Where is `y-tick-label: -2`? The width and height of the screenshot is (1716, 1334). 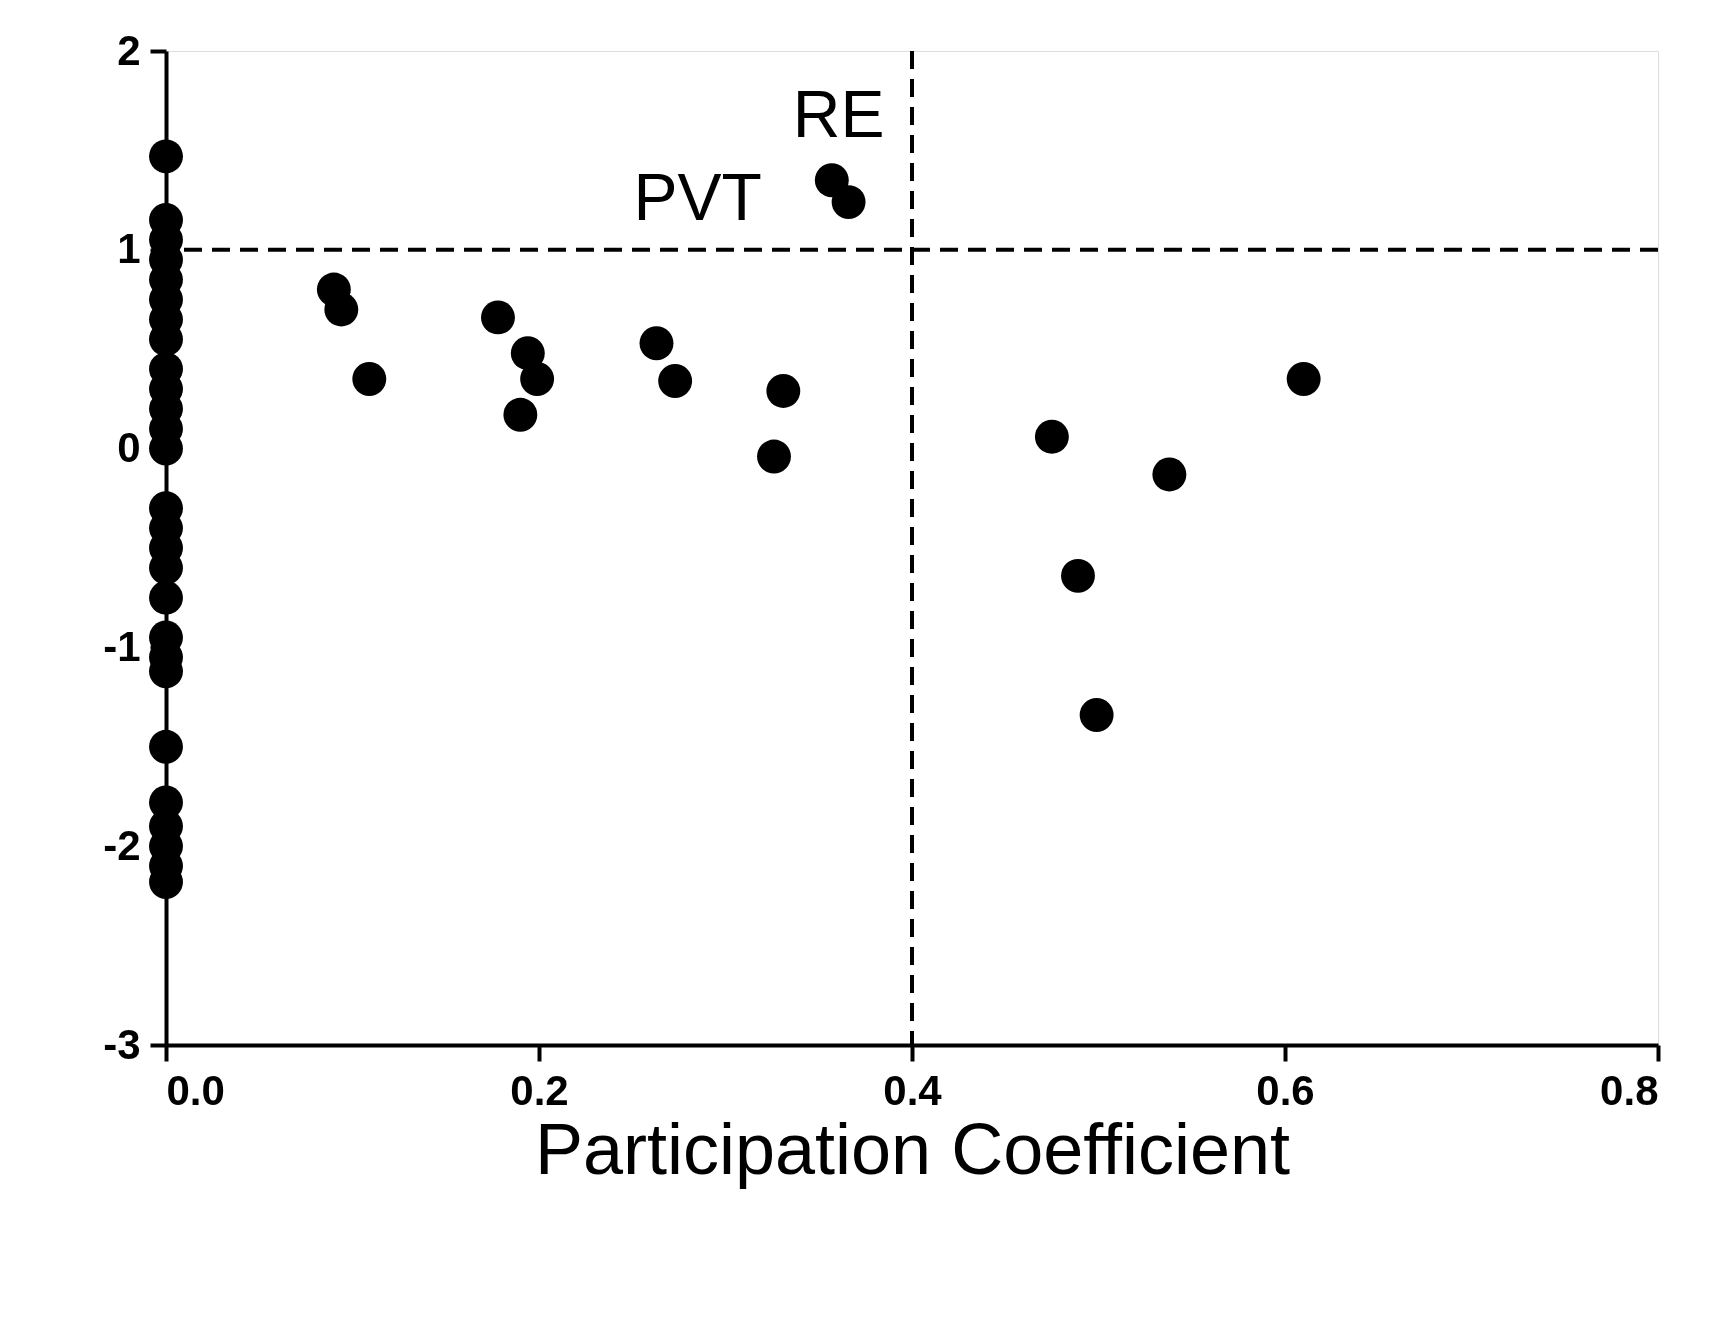 y-tick-label: -2 is located at coordinates (122, 845).